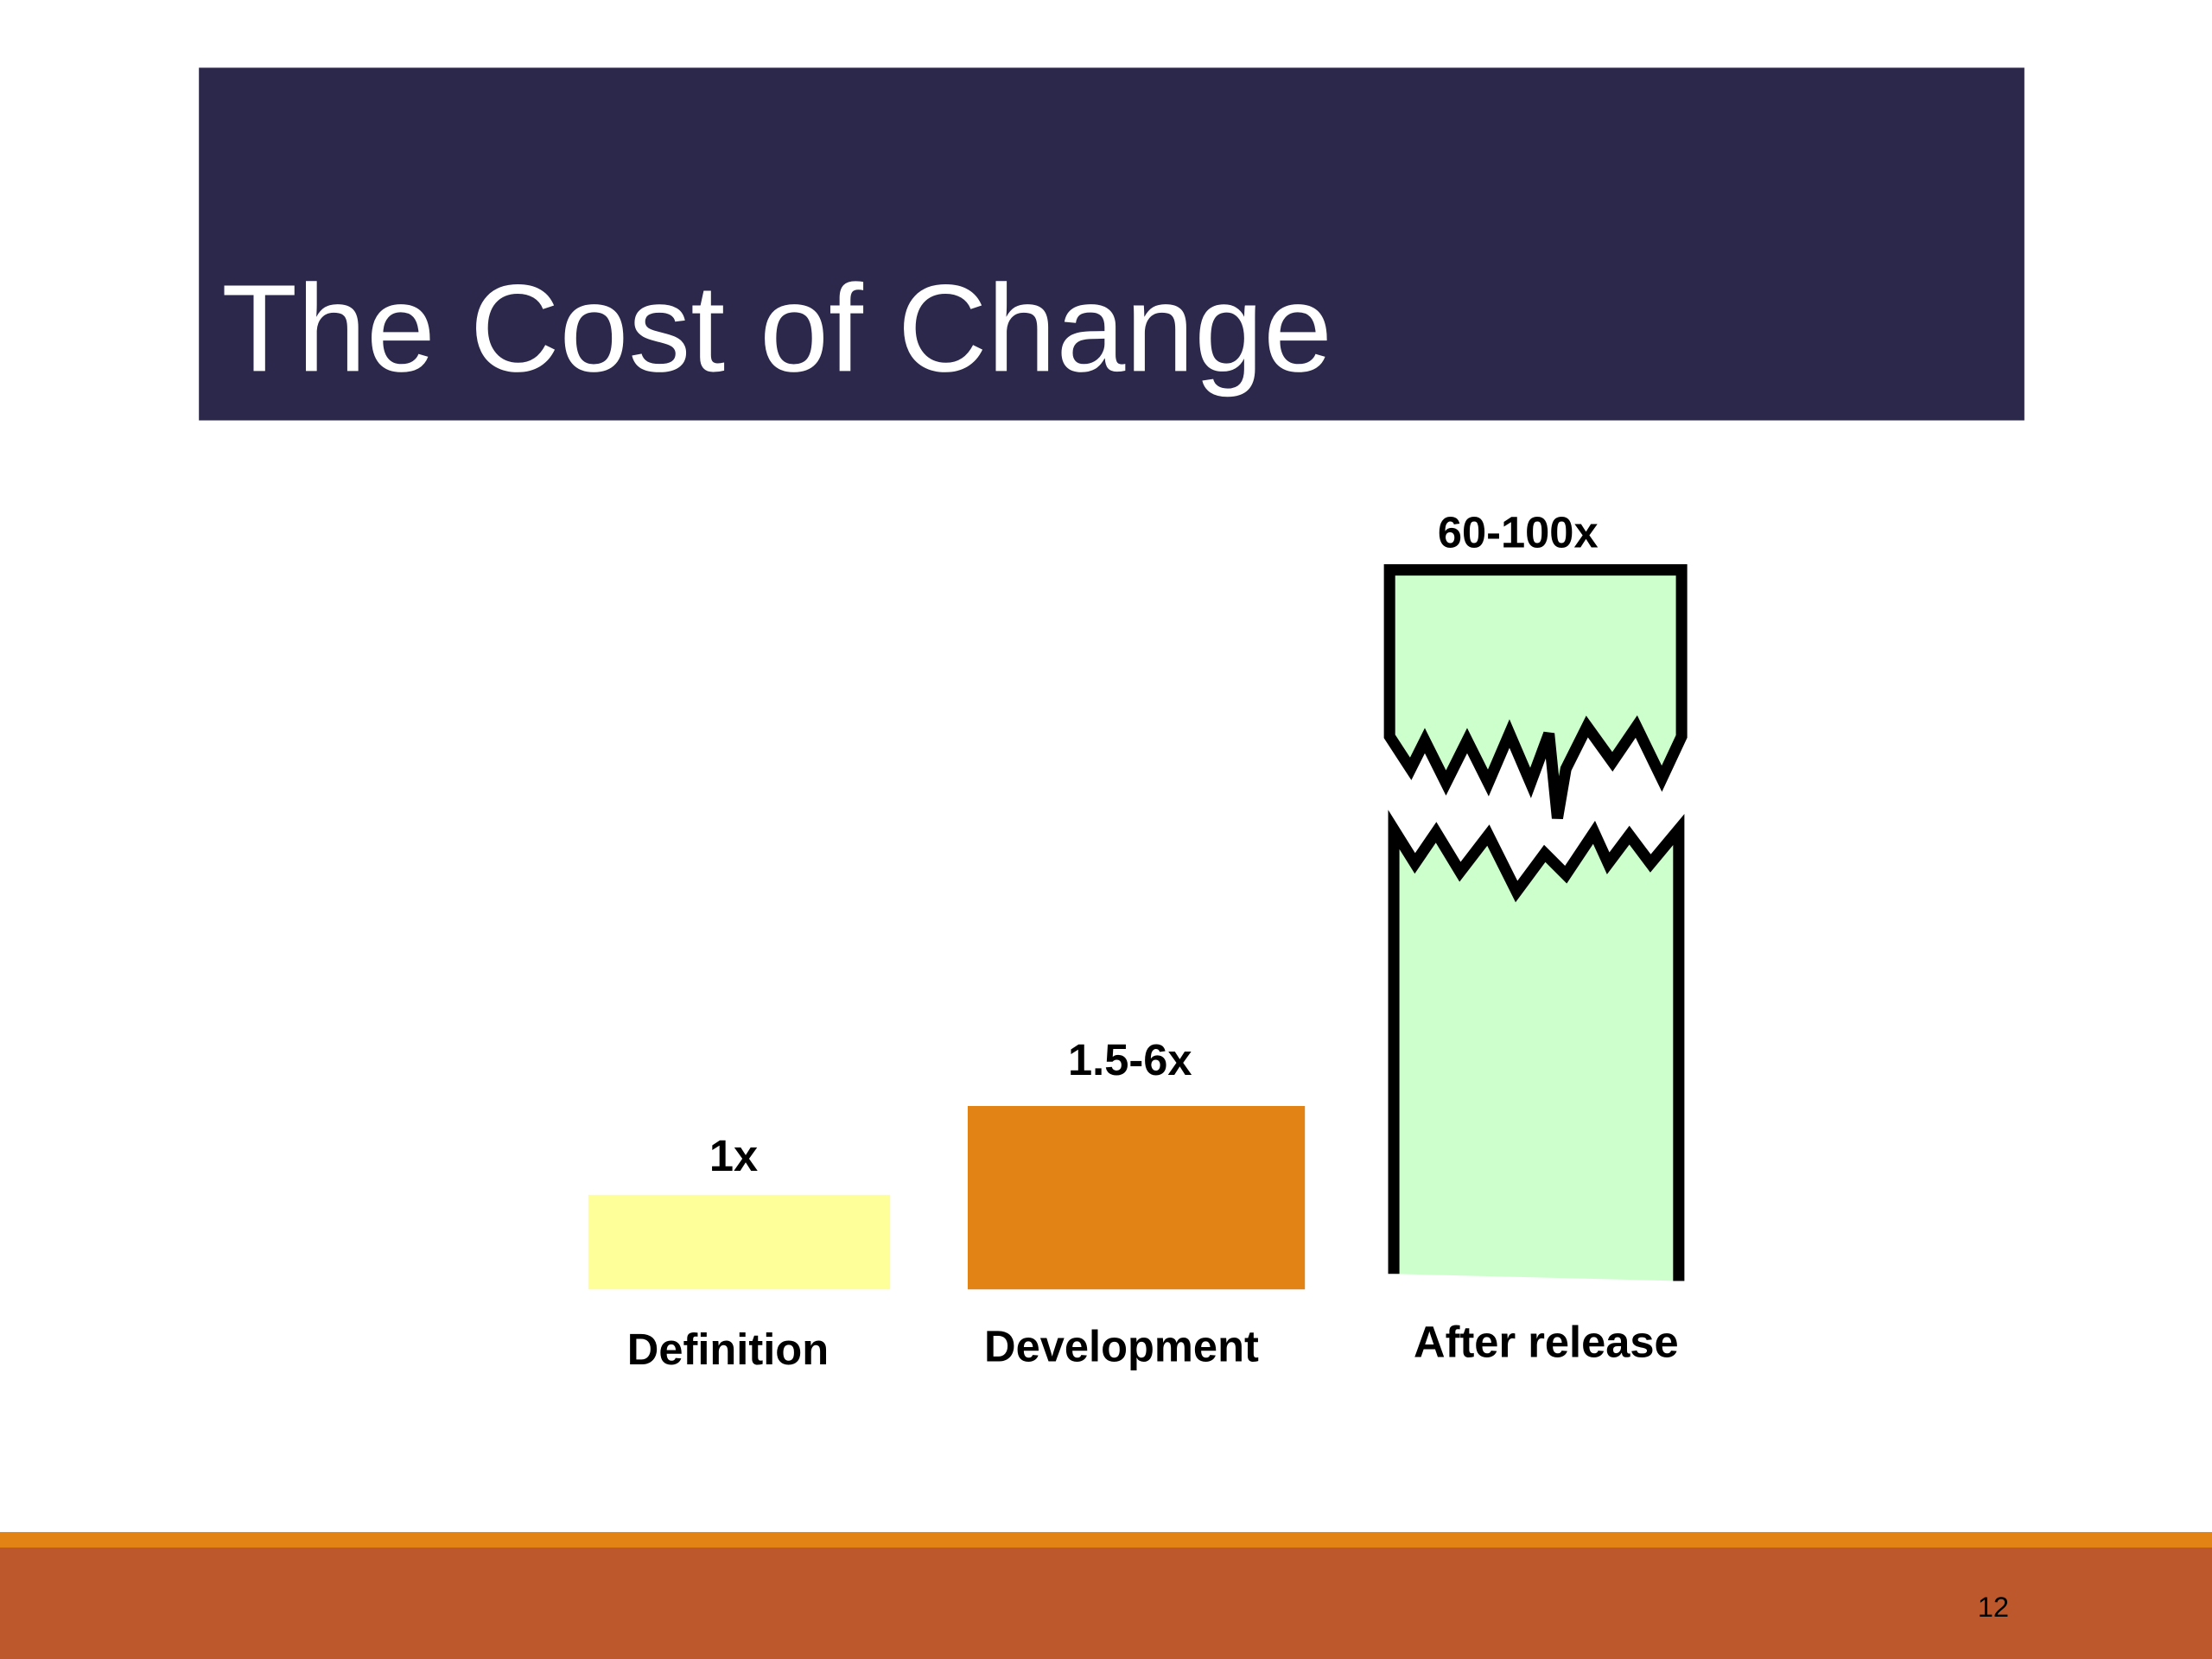 This screenshot has height=1659, width=2212. I want to click on after-release-bar-outline, so click(1536, 1045).